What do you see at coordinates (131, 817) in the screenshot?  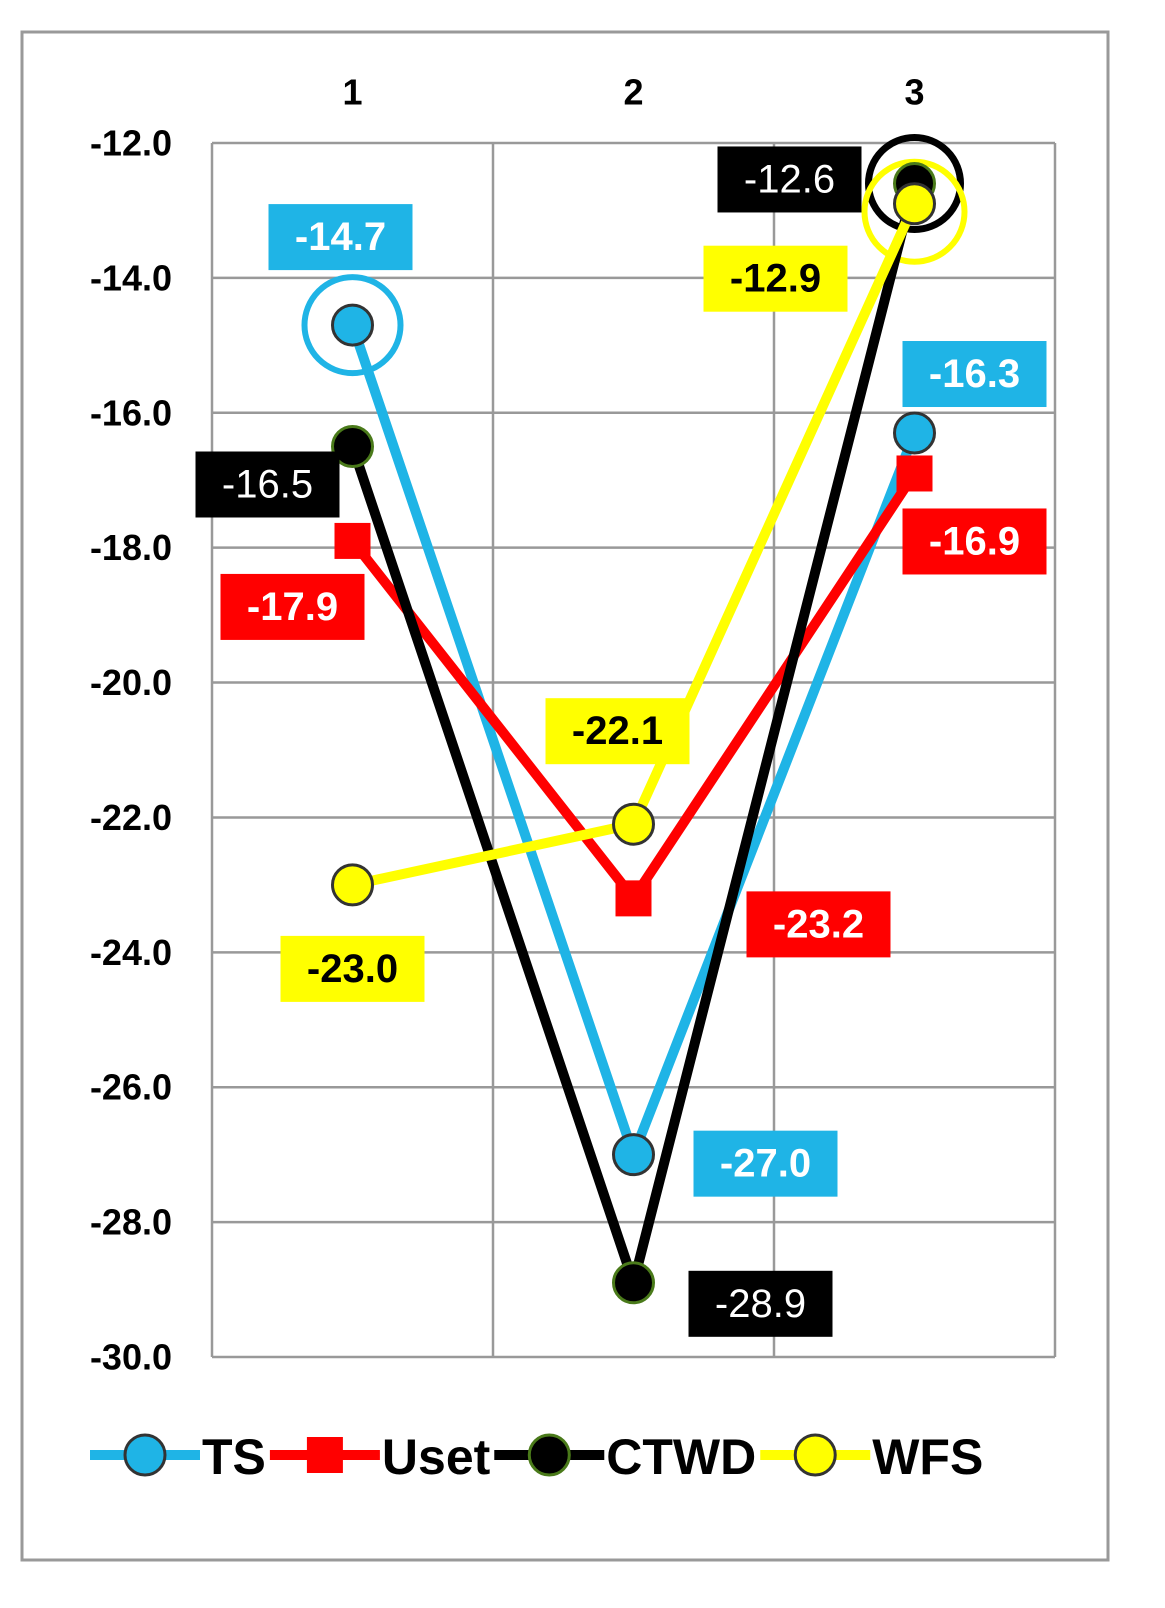 I see `y-tick-label: -22.0` at bounding box center [131, 817].